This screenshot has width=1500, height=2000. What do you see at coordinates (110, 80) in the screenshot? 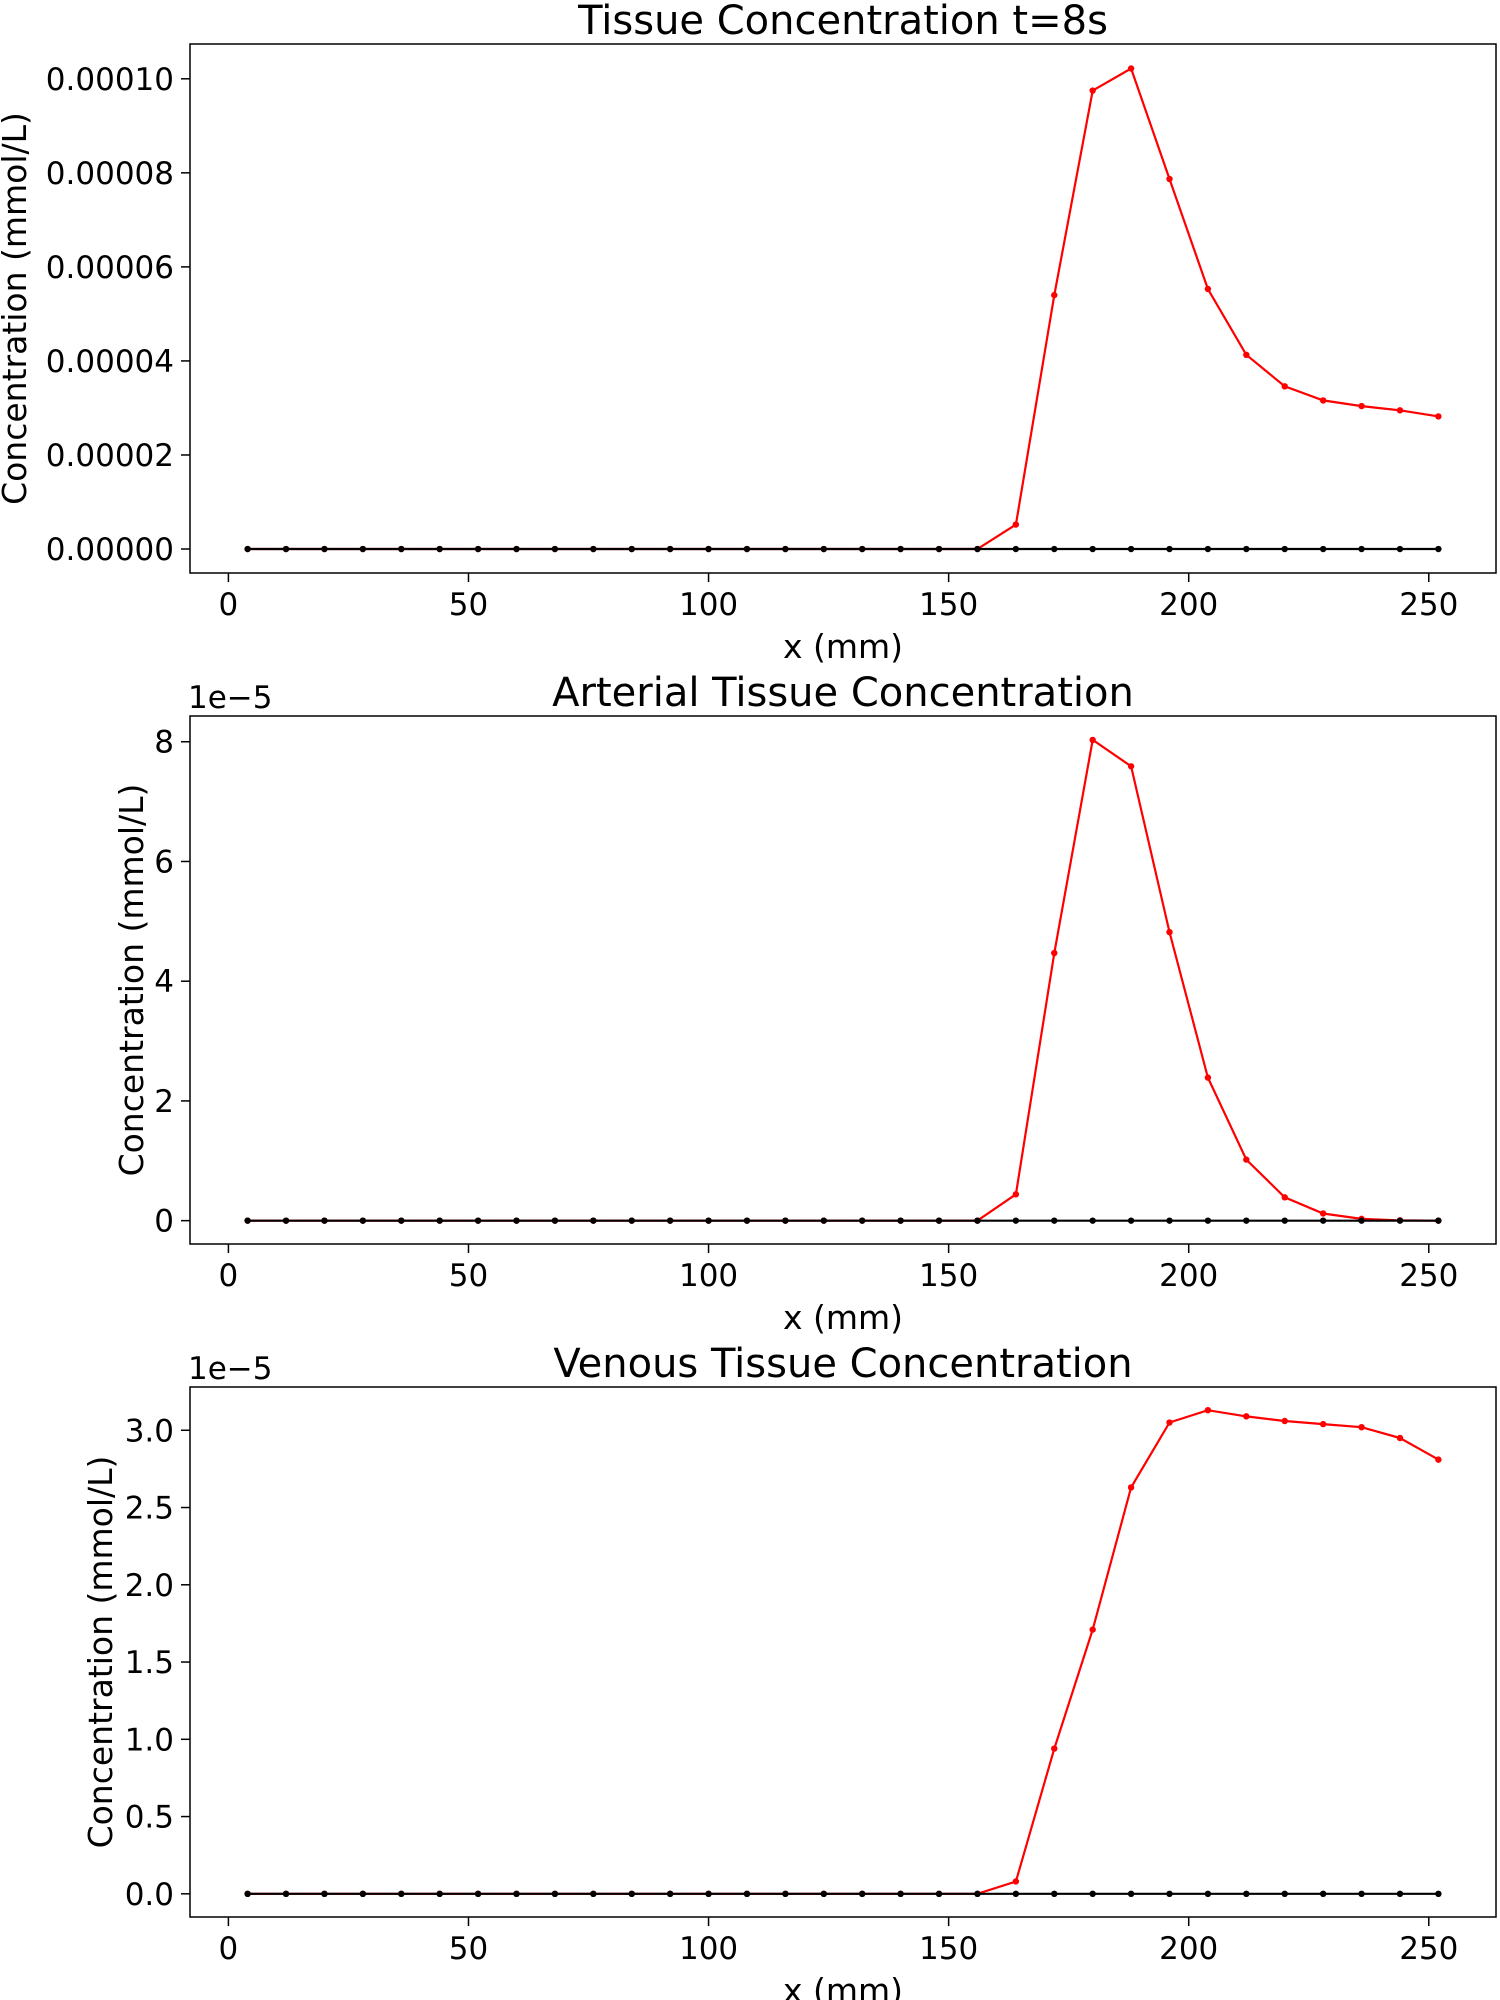
I see `y-tick-label: 0.00010` at bounding box center [110, 80].